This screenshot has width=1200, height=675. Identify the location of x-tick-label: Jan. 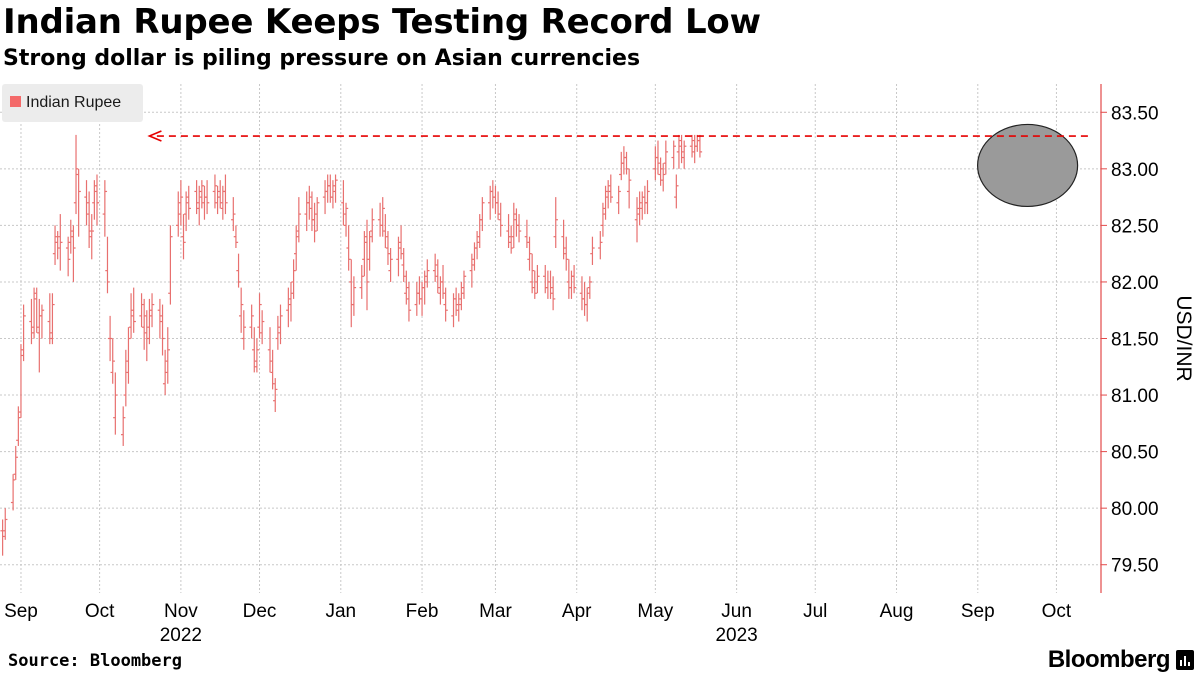
(340, 611).